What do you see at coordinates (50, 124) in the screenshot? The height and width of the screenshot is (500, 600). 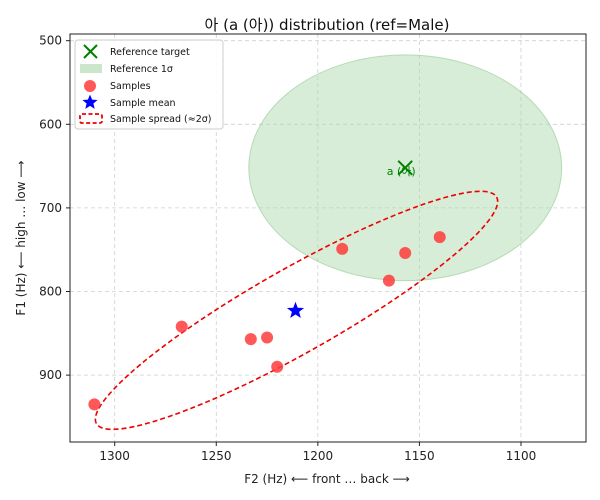 I see `y-tick-label: 600` at bounding box center [50, 124].